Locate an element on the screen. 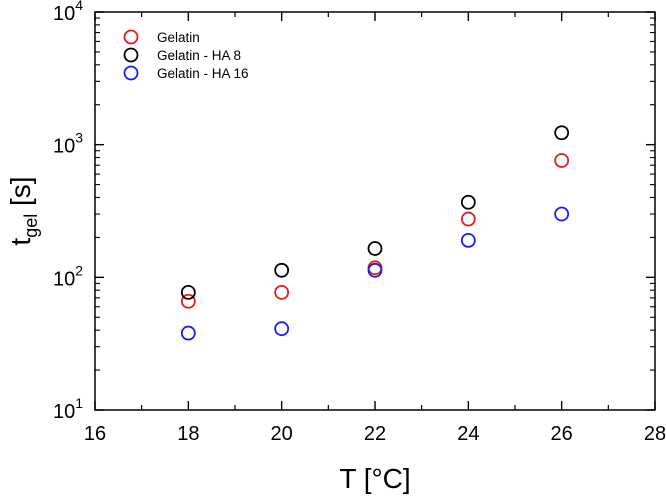 Image resolution: width=666 pixels, height=498 pixels. x-tick-label: 20 is located at coordinates (282, 434).